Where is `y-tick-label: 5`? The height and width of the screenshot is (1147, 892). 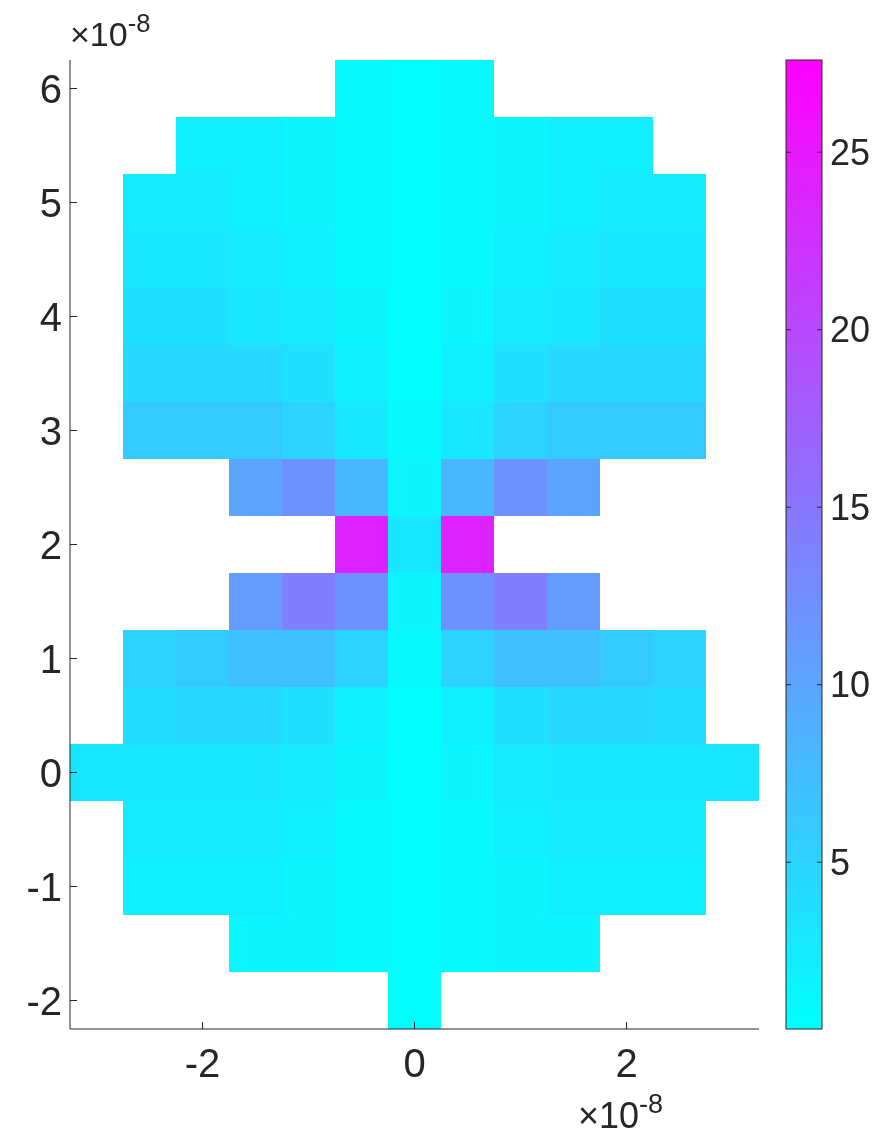
y-tick-label: 5 is located at coordinates (50, 202).